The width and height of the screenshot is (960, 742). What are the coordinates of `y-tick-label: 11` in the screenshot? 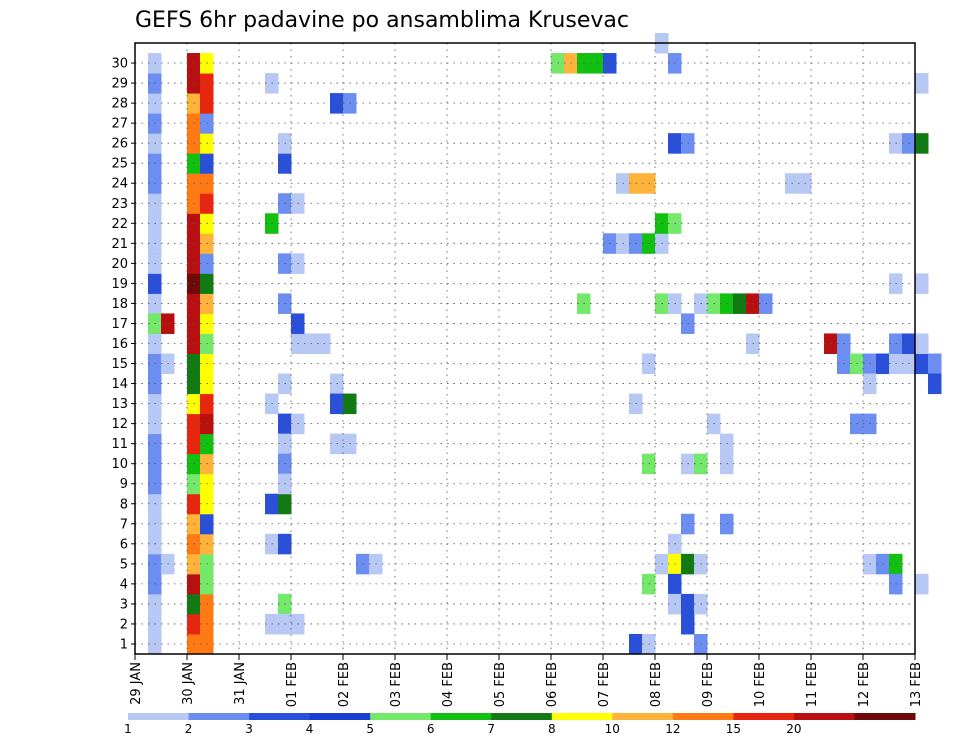 It's located at (119, 444).